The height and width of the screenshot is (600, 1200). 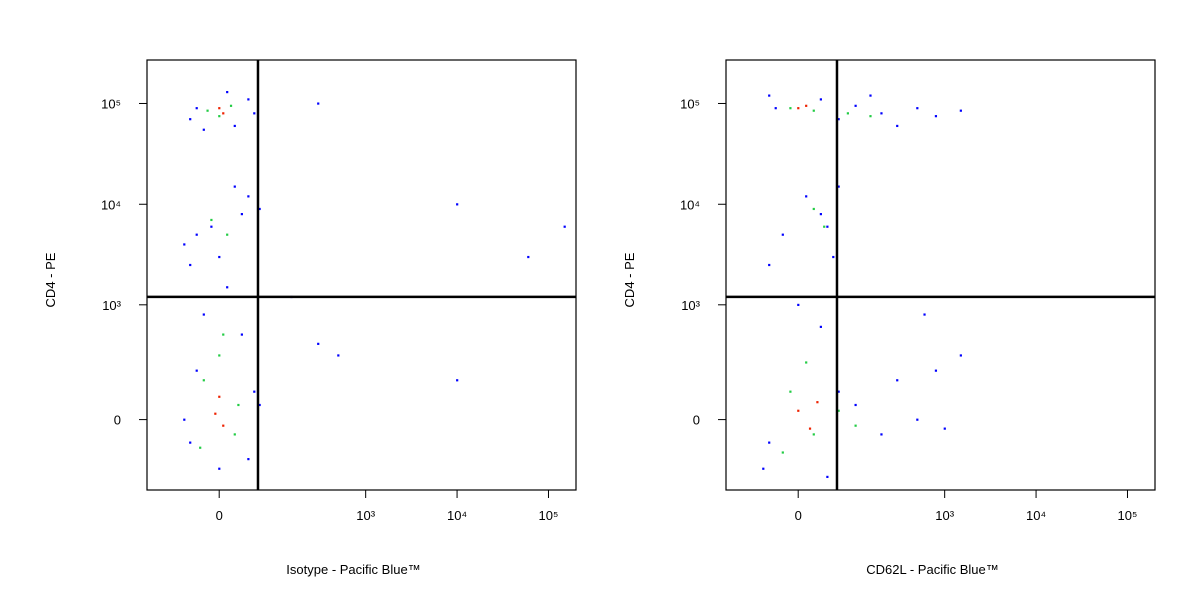 I want to click on x-tick-label: 10⁵, so click(x=549, y=515).